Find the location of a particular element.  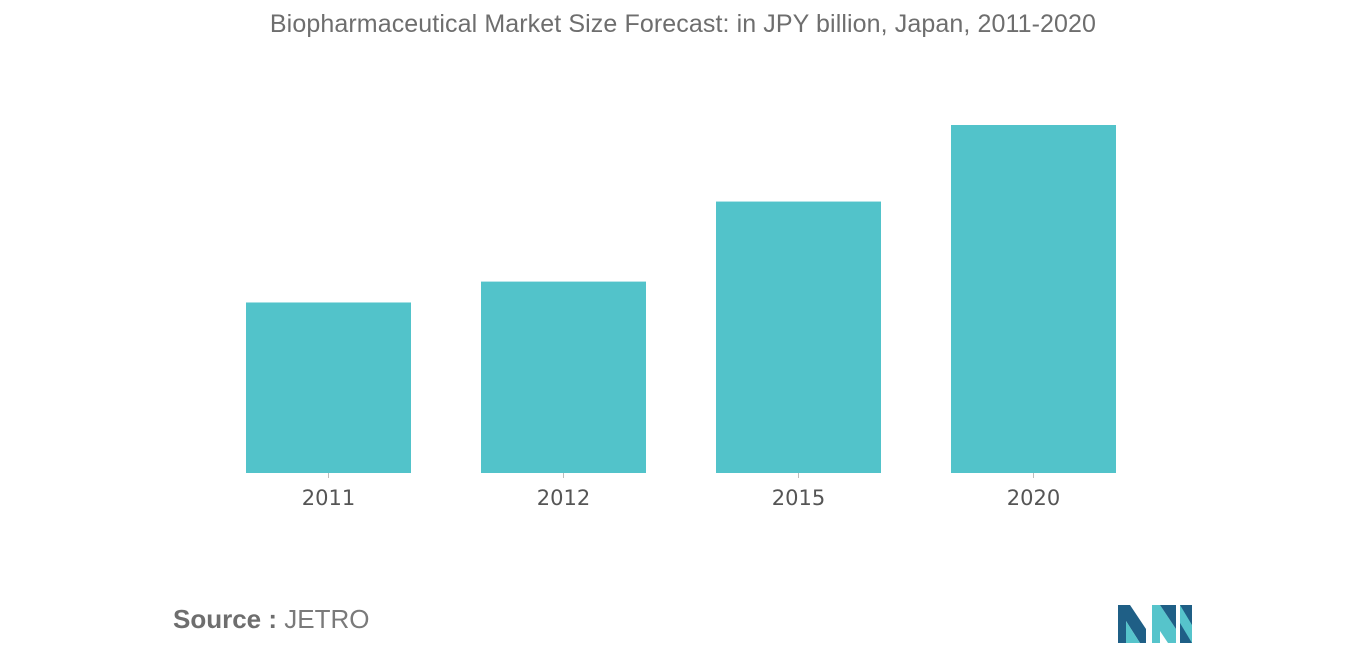

bar-2012 is located at coordinates (563, 377).